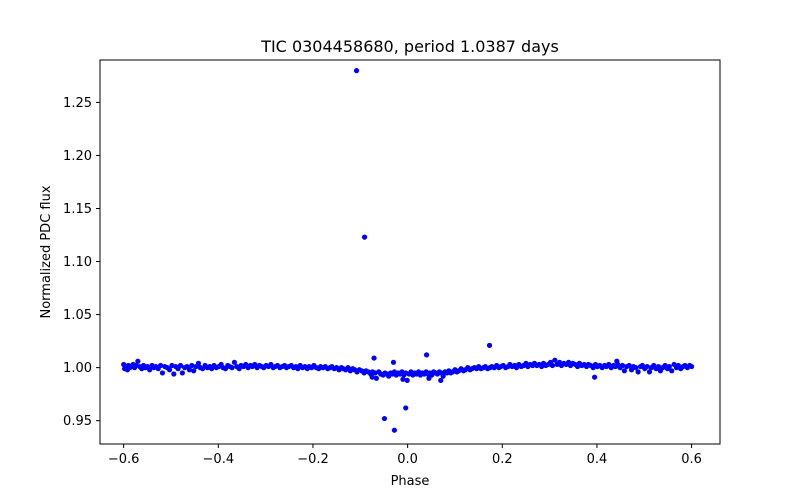 The height and width of the screenshot is (500, 800). What do you see at coordinates (77, 421) in the screenshot?
I see `y-tick-label: 0.95` at bounding box center [77, 421].